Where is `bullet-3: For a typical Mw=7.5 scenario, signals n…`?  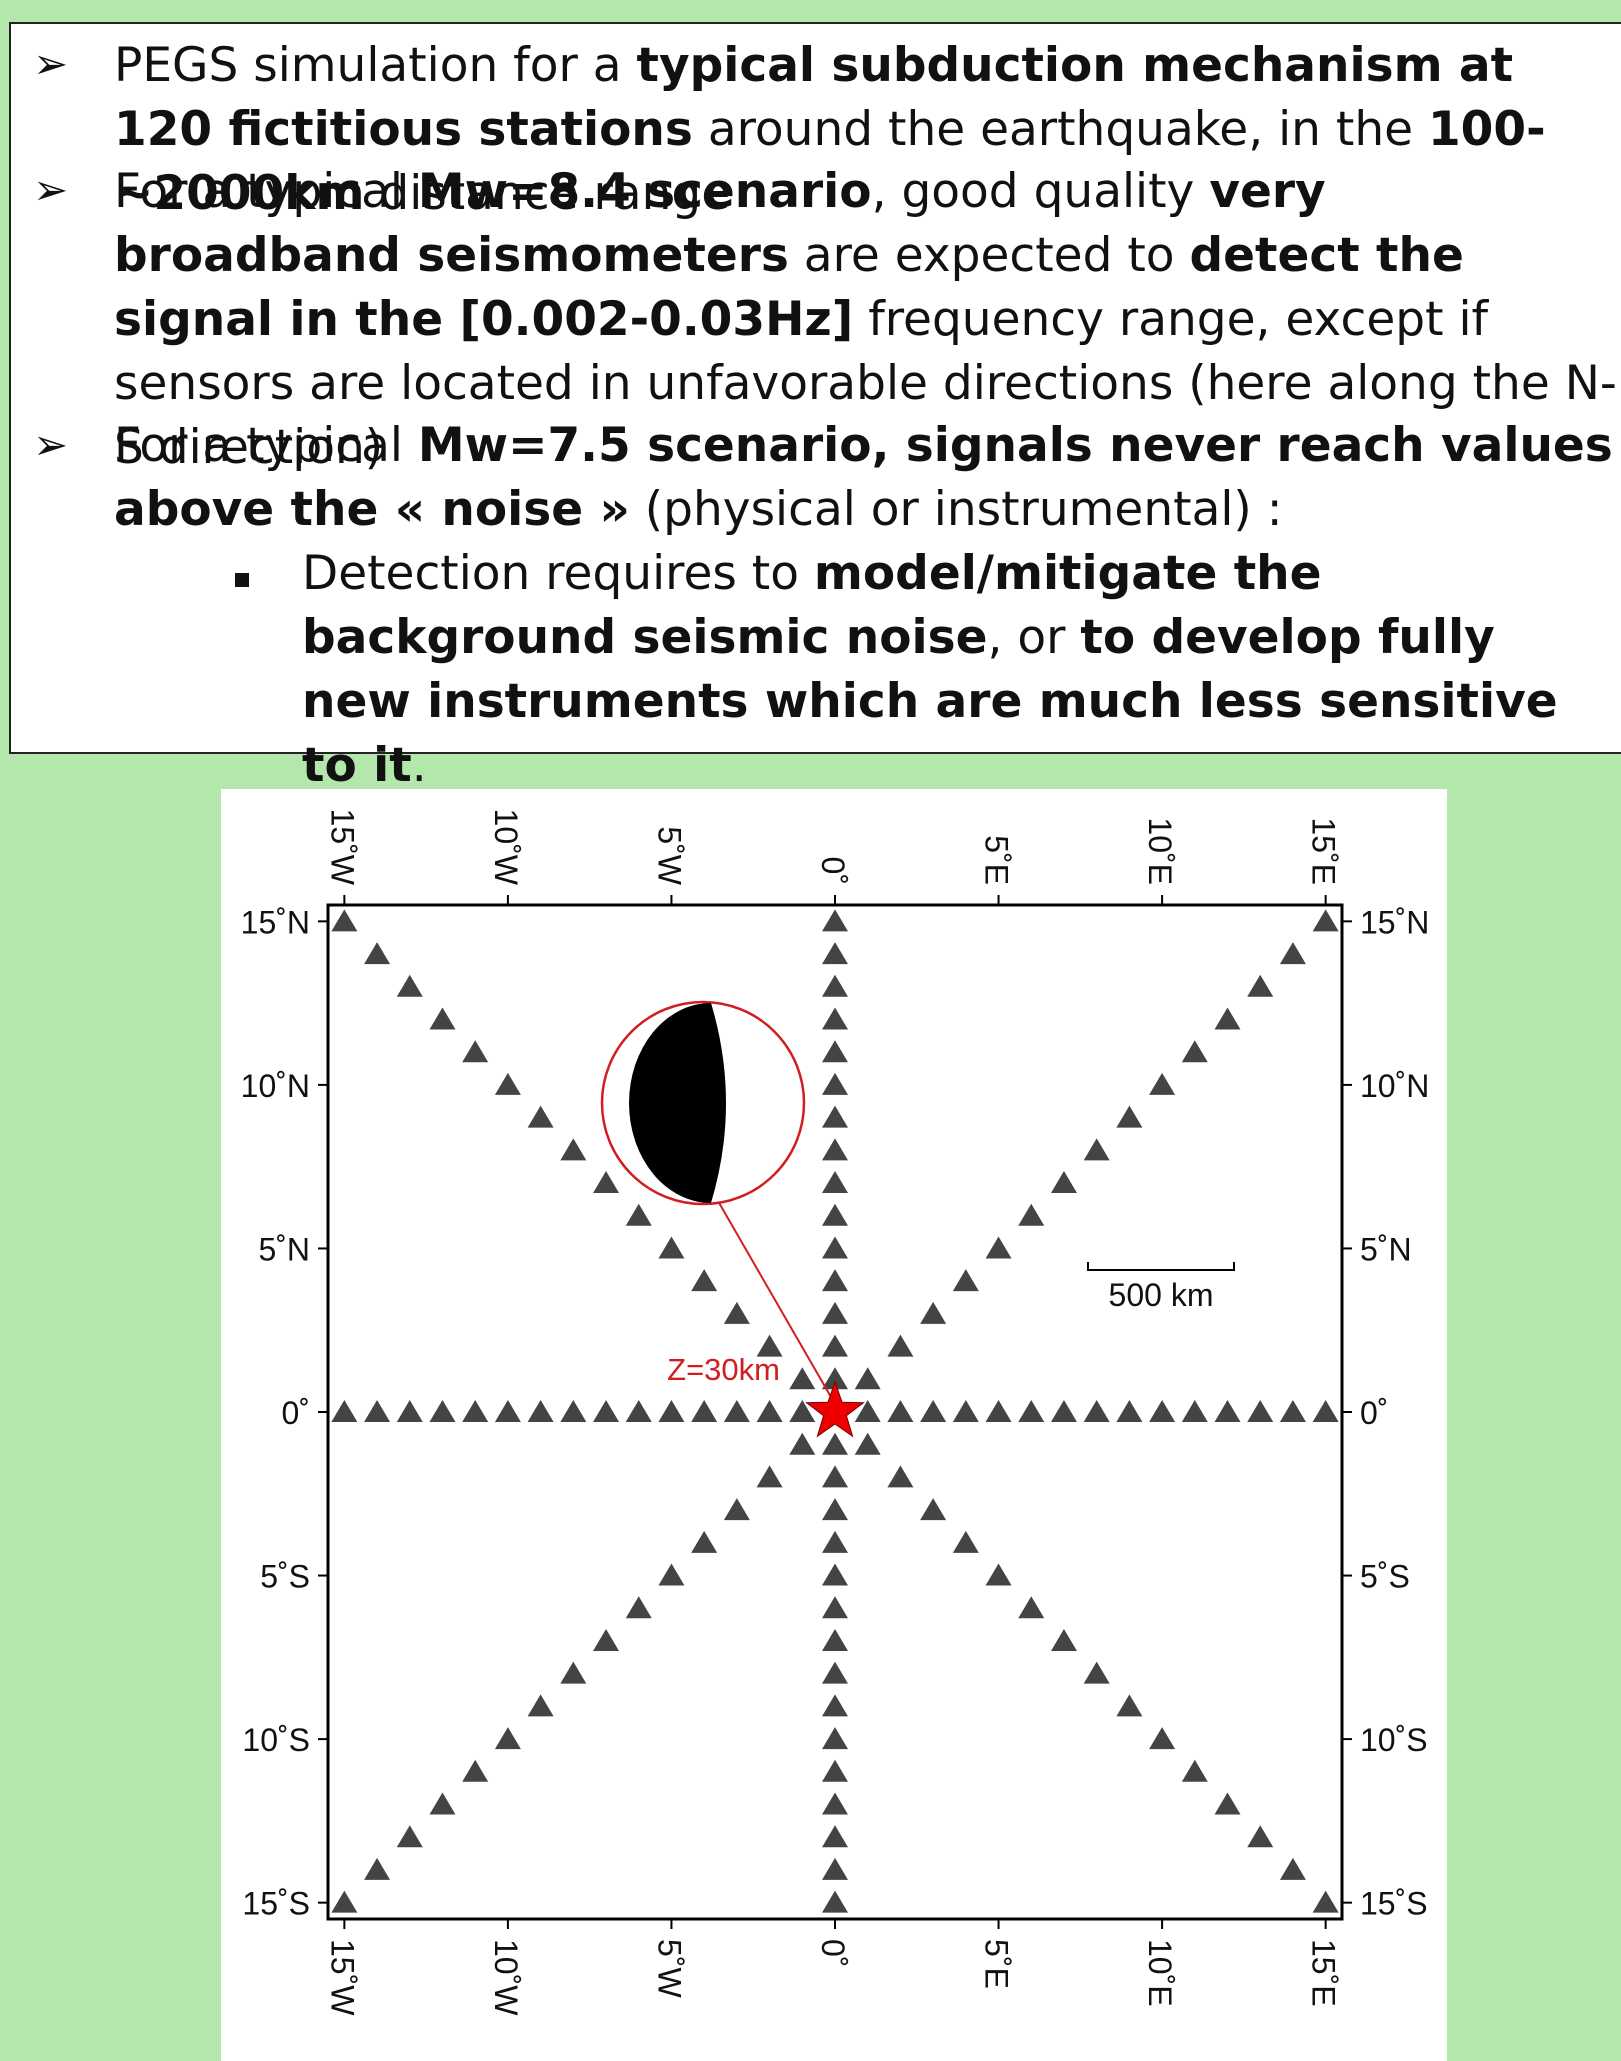 bullet-3: For a typical Mw=7.5 scenario, signals n… is located at coordinates (867, 478).